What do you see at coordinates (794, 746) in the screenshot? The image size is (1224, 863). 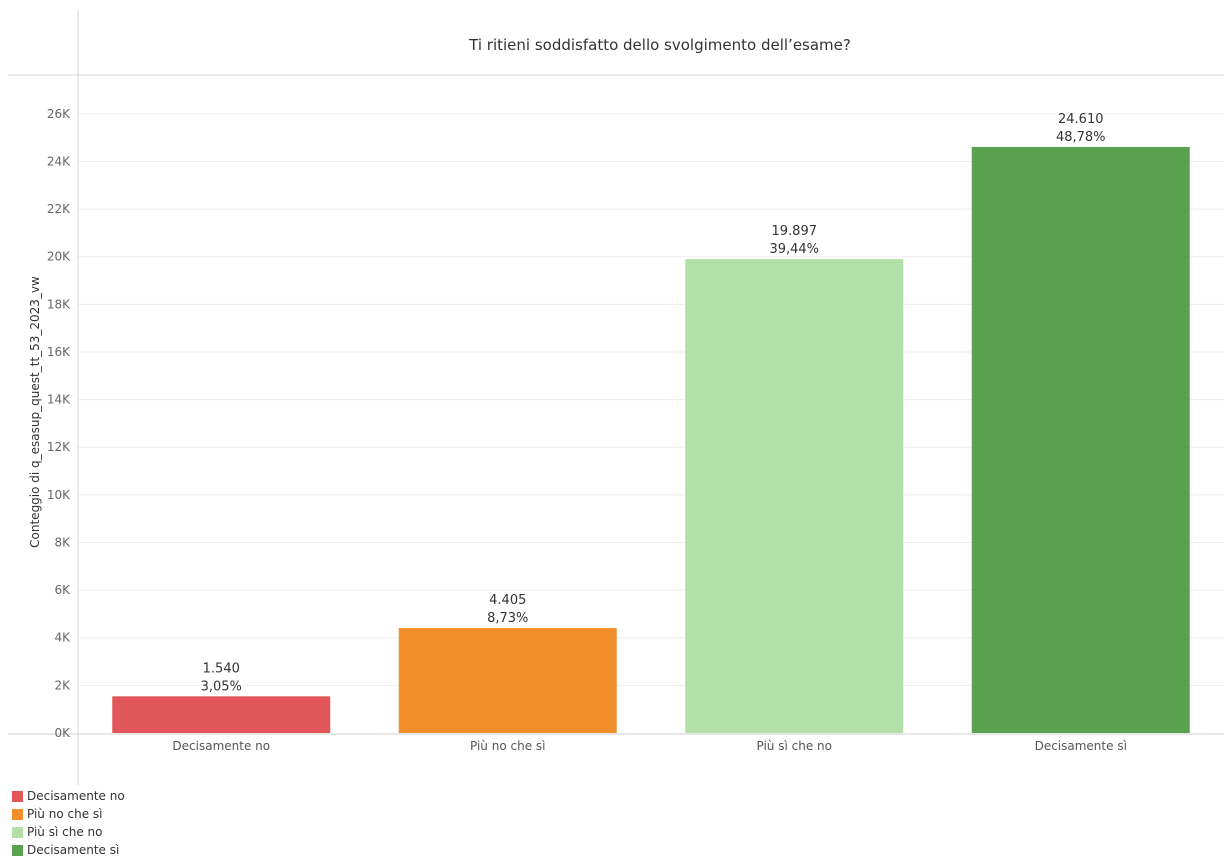 I see `x-tick-label: Più sì che no` at bounding box center [794, 746].